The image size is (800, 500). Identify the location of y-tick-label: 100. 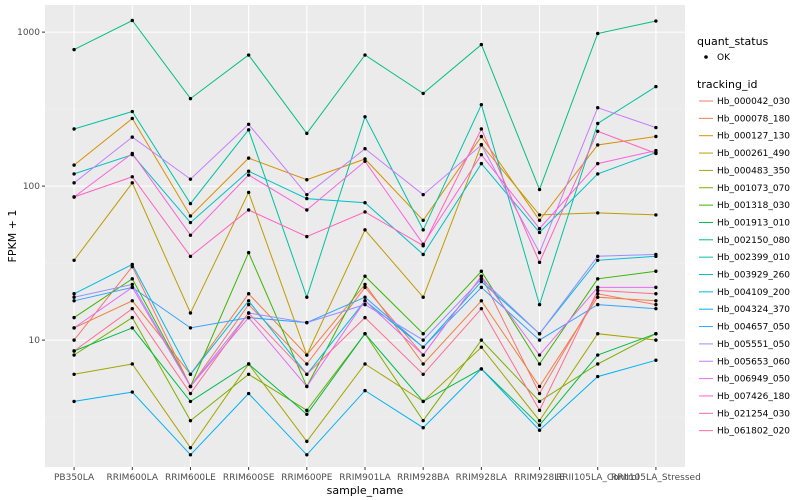
(31, 187).